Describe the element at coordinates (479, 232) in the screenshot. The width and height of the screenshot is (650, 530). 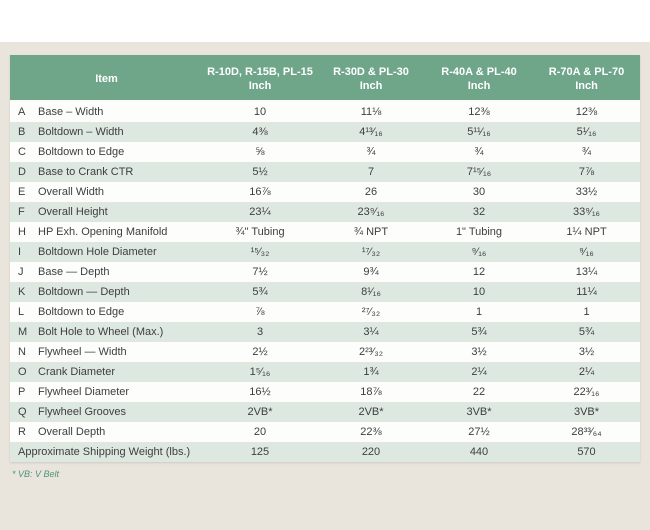
I see `value-cell: 1" Tubing` at that location.